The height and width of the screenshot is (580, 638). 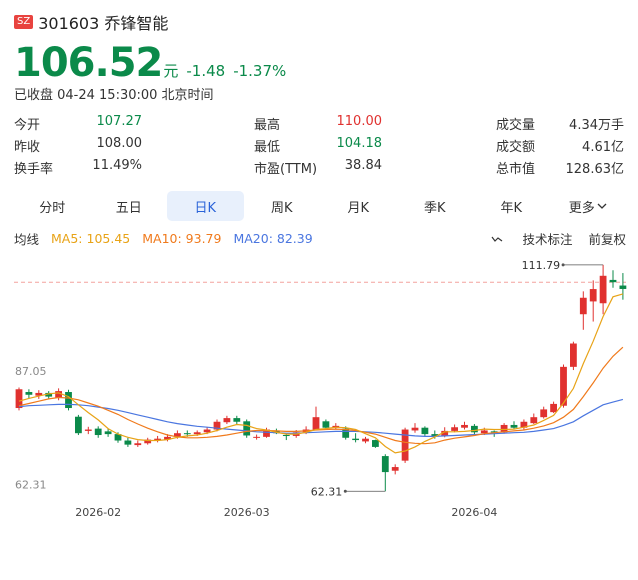 What do you see at coordinates (91, 22) in the screenshot?
I see `stock-header: SZ 301603 乔锋智能` at bounding box center [91, 22].